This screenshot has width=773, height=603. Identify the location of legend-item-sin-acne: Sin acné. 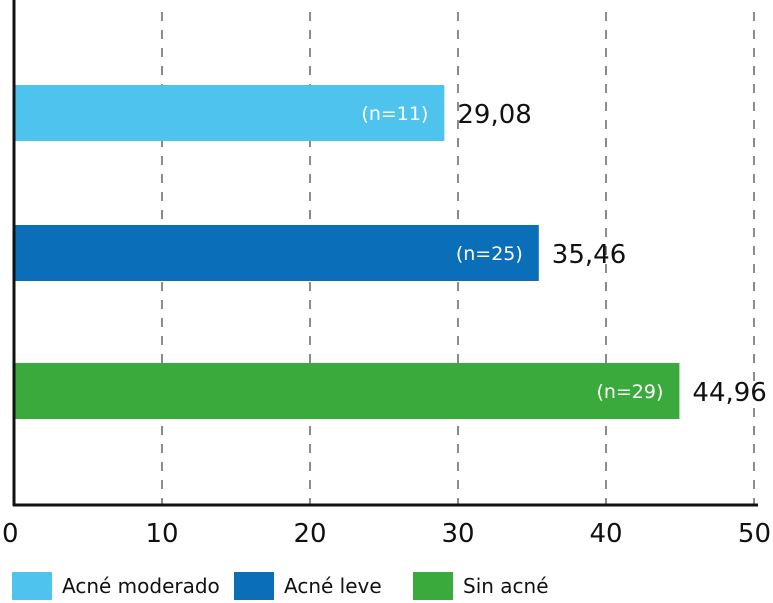
(481, 586).